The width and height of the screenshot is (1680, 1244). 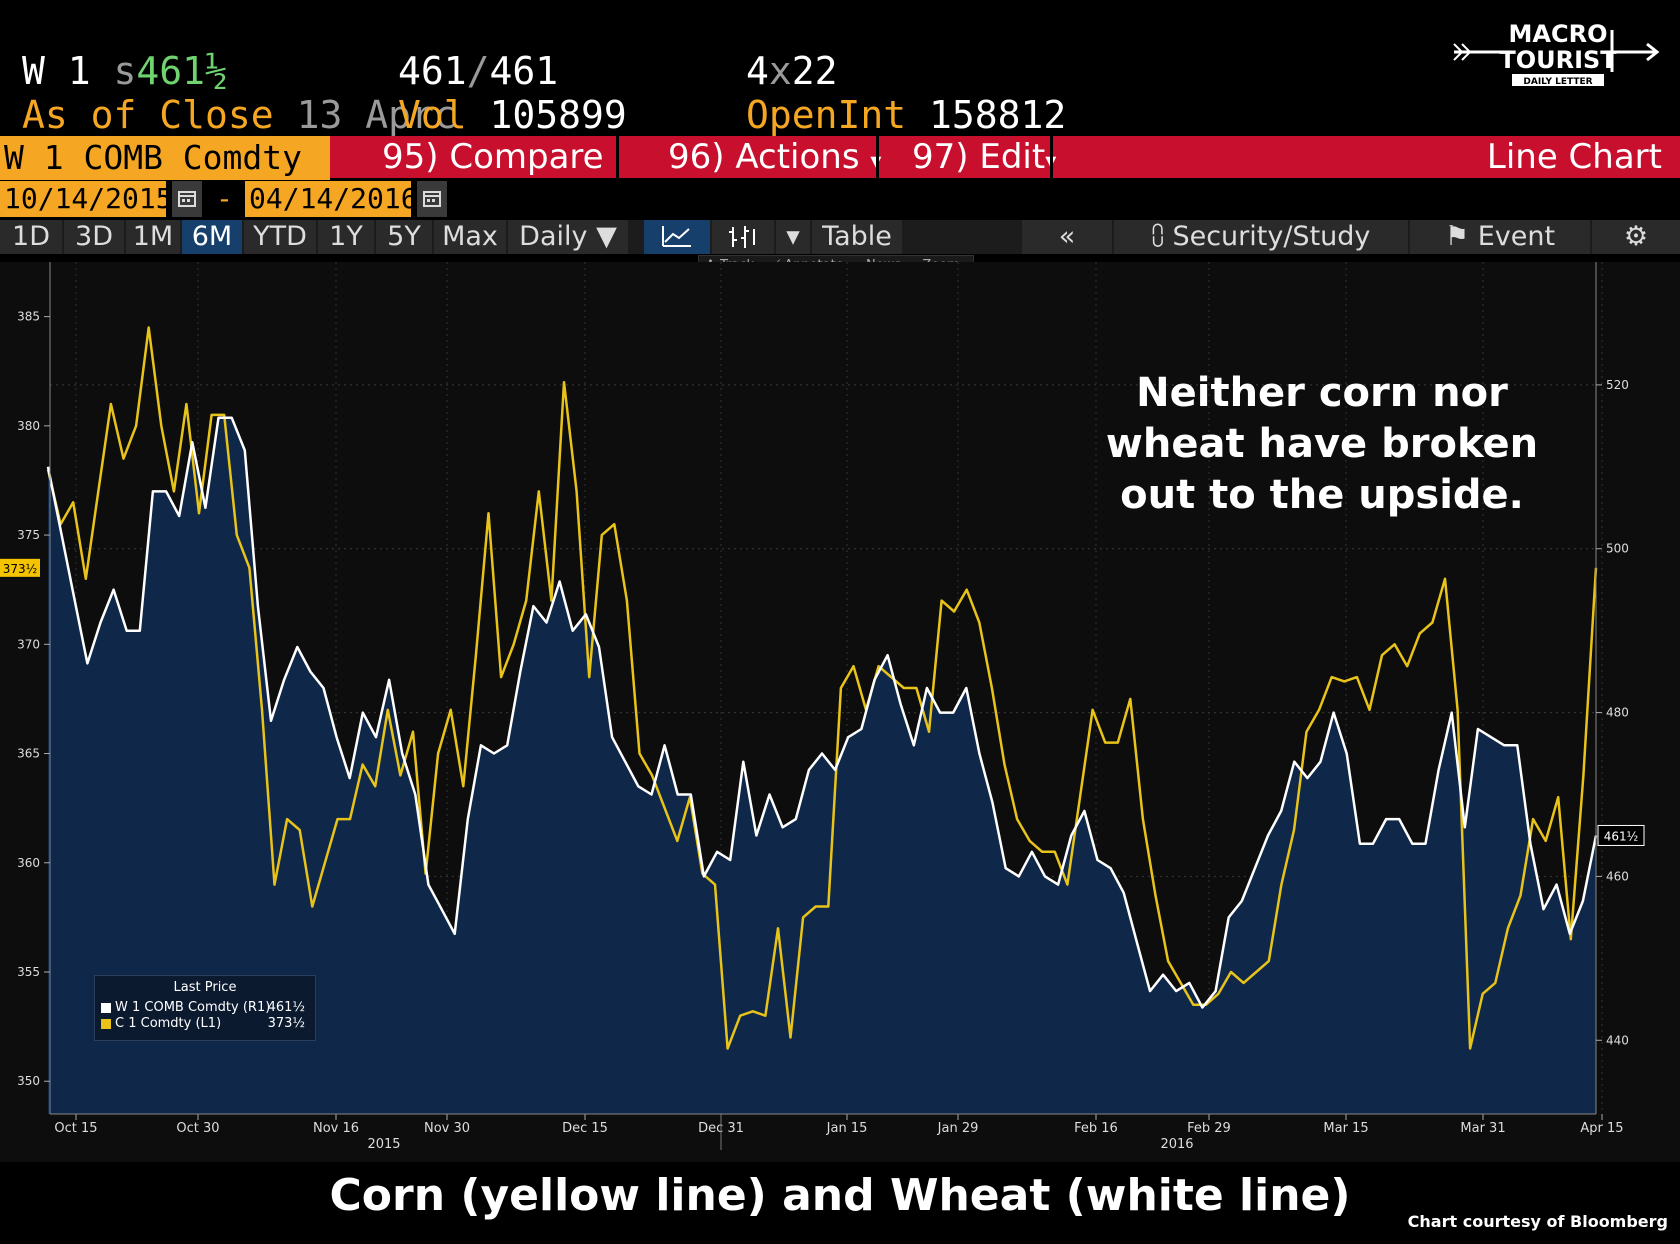 I want to click on logo-graphic: MACRO TOURIST DAILY LETTER, so click(x=1556, y=53).